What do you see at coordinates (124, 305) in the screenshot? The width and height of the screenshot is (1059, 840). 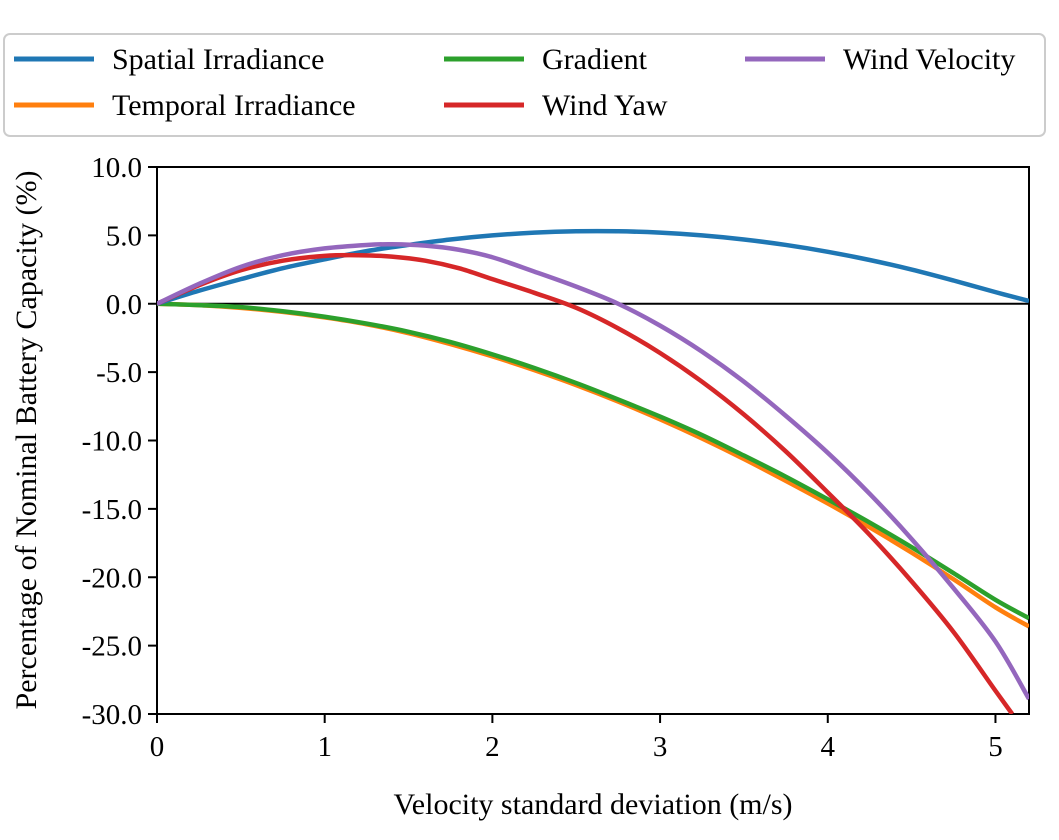 I see `y-tick-label: 0.0` at bounding box center [124, 305].